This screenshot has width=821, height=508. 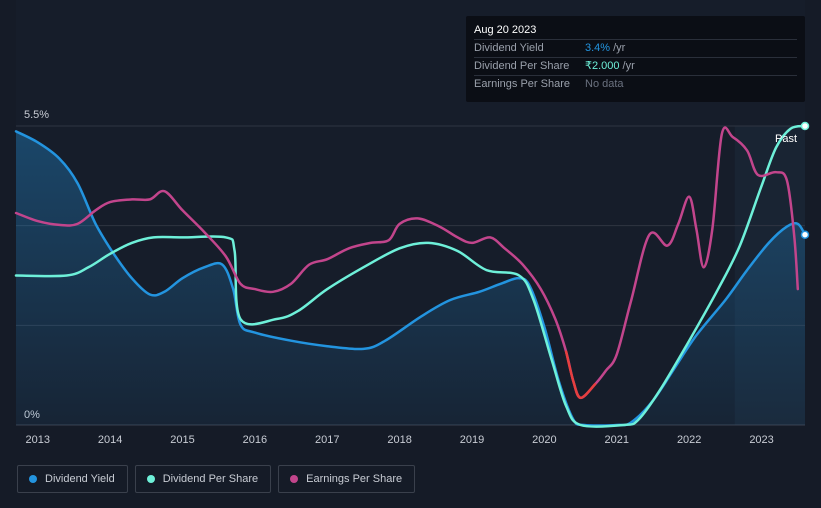 What do you see at coordinates (80, 479) in the screenshot?
I see `legend-label: Dividend Yield` at bounding box center [80, 479].